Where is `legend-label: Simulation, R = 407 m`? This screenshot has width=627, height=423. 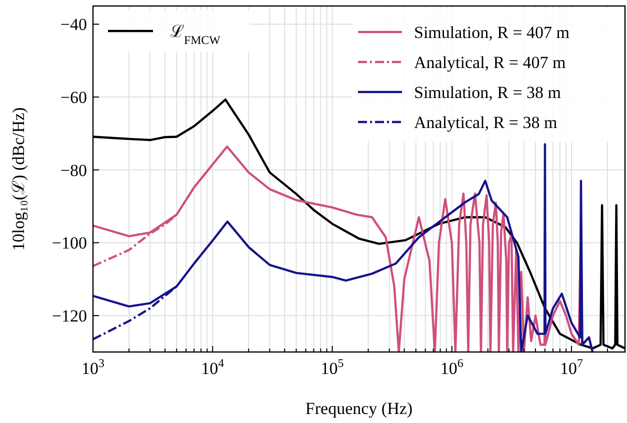
legend-label: Simulation, R = 407 m is located at coordinates (492, 32).